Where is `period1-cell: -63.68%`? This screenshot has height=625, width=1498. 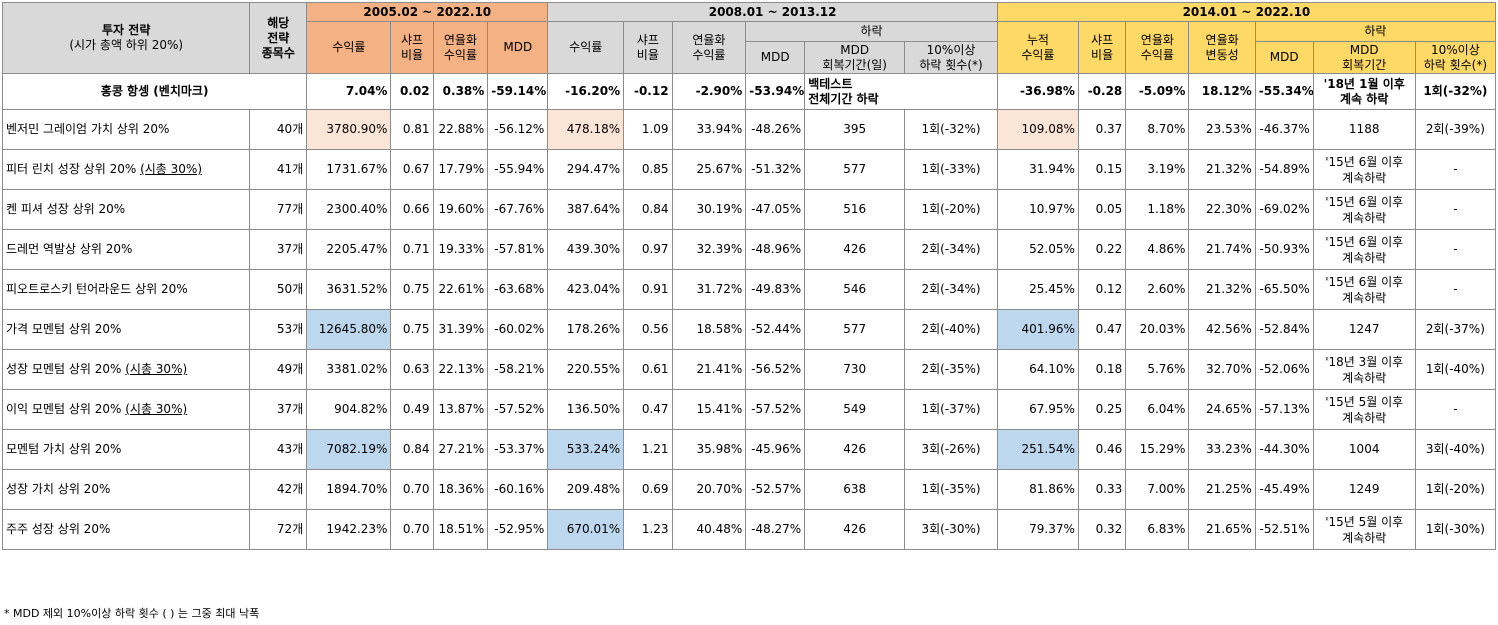
period1-cell: -63.68% is located at coordinates (518, 289).